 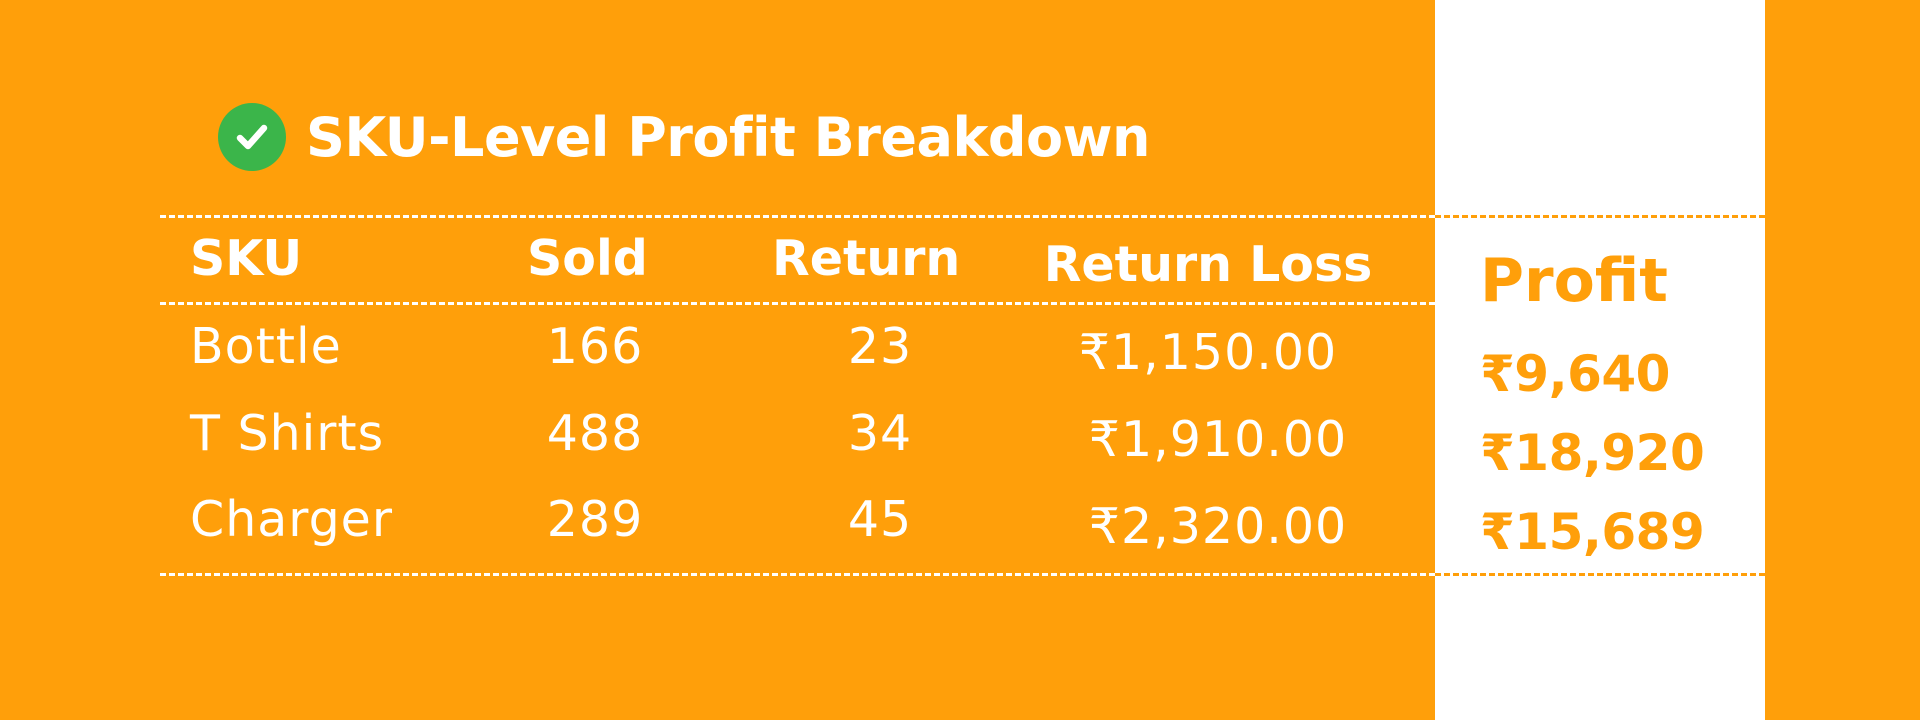 What do you see at coordinates (1600, 216) in the screenshot?
I see `profit-top-rule` at bounding box center [1600, 216].